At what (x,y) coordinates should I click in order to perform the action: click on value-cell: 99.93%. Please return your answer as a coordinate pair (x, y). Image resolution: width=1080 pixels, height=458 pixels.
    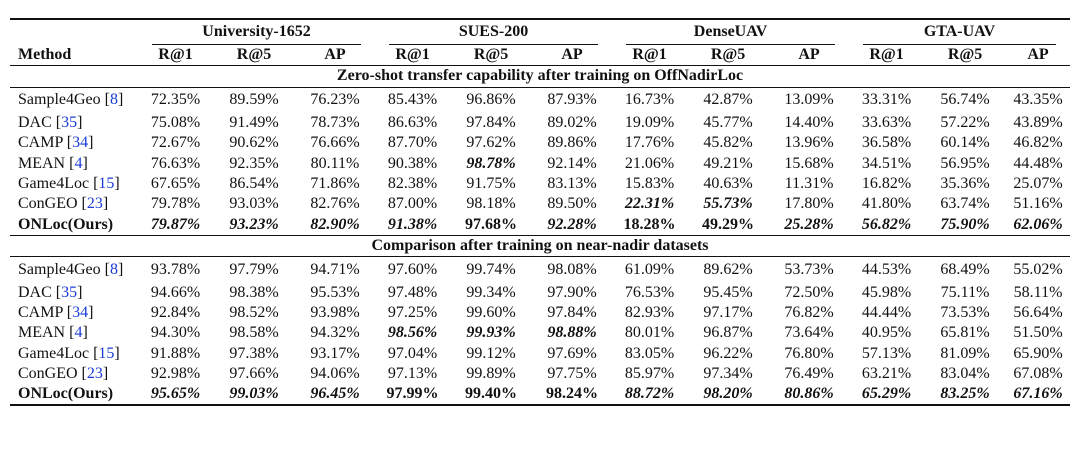
    Looking at the image, I should click on (491, 333).